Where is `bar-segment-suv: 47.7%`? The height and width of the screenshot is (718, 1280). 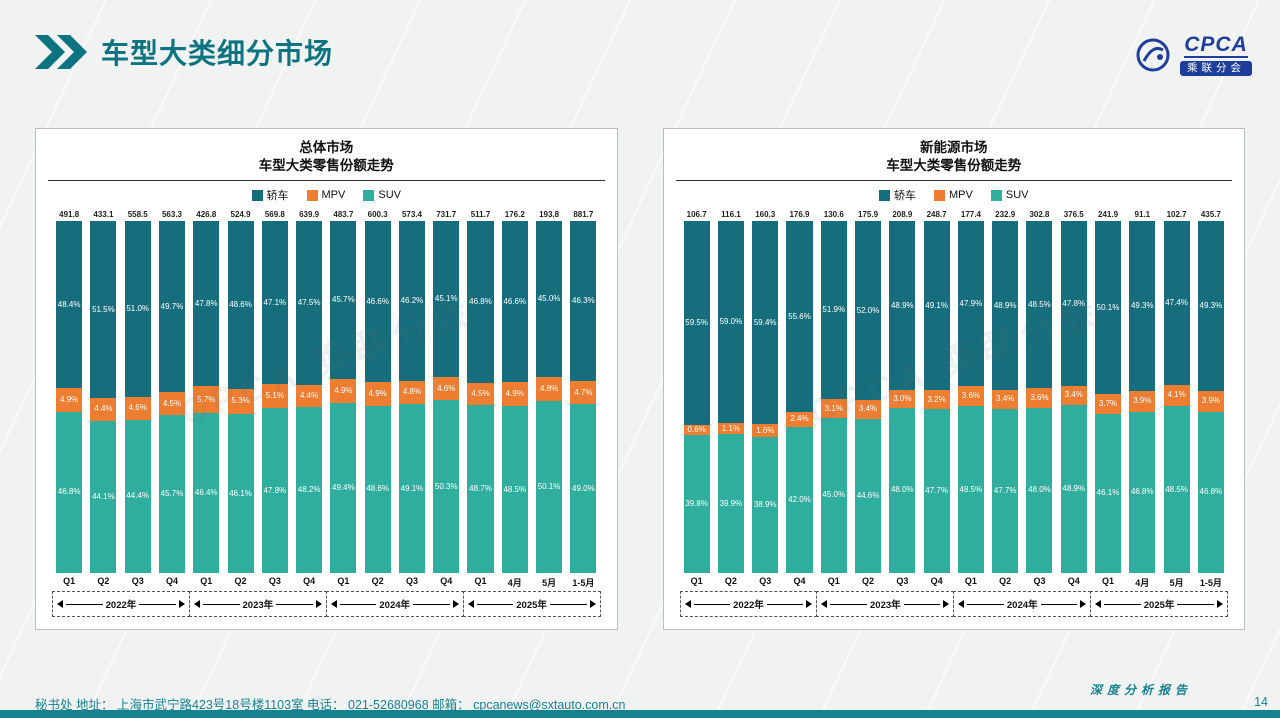
bar-segment-suv: 47.7% is located at coordinates (936, 490).